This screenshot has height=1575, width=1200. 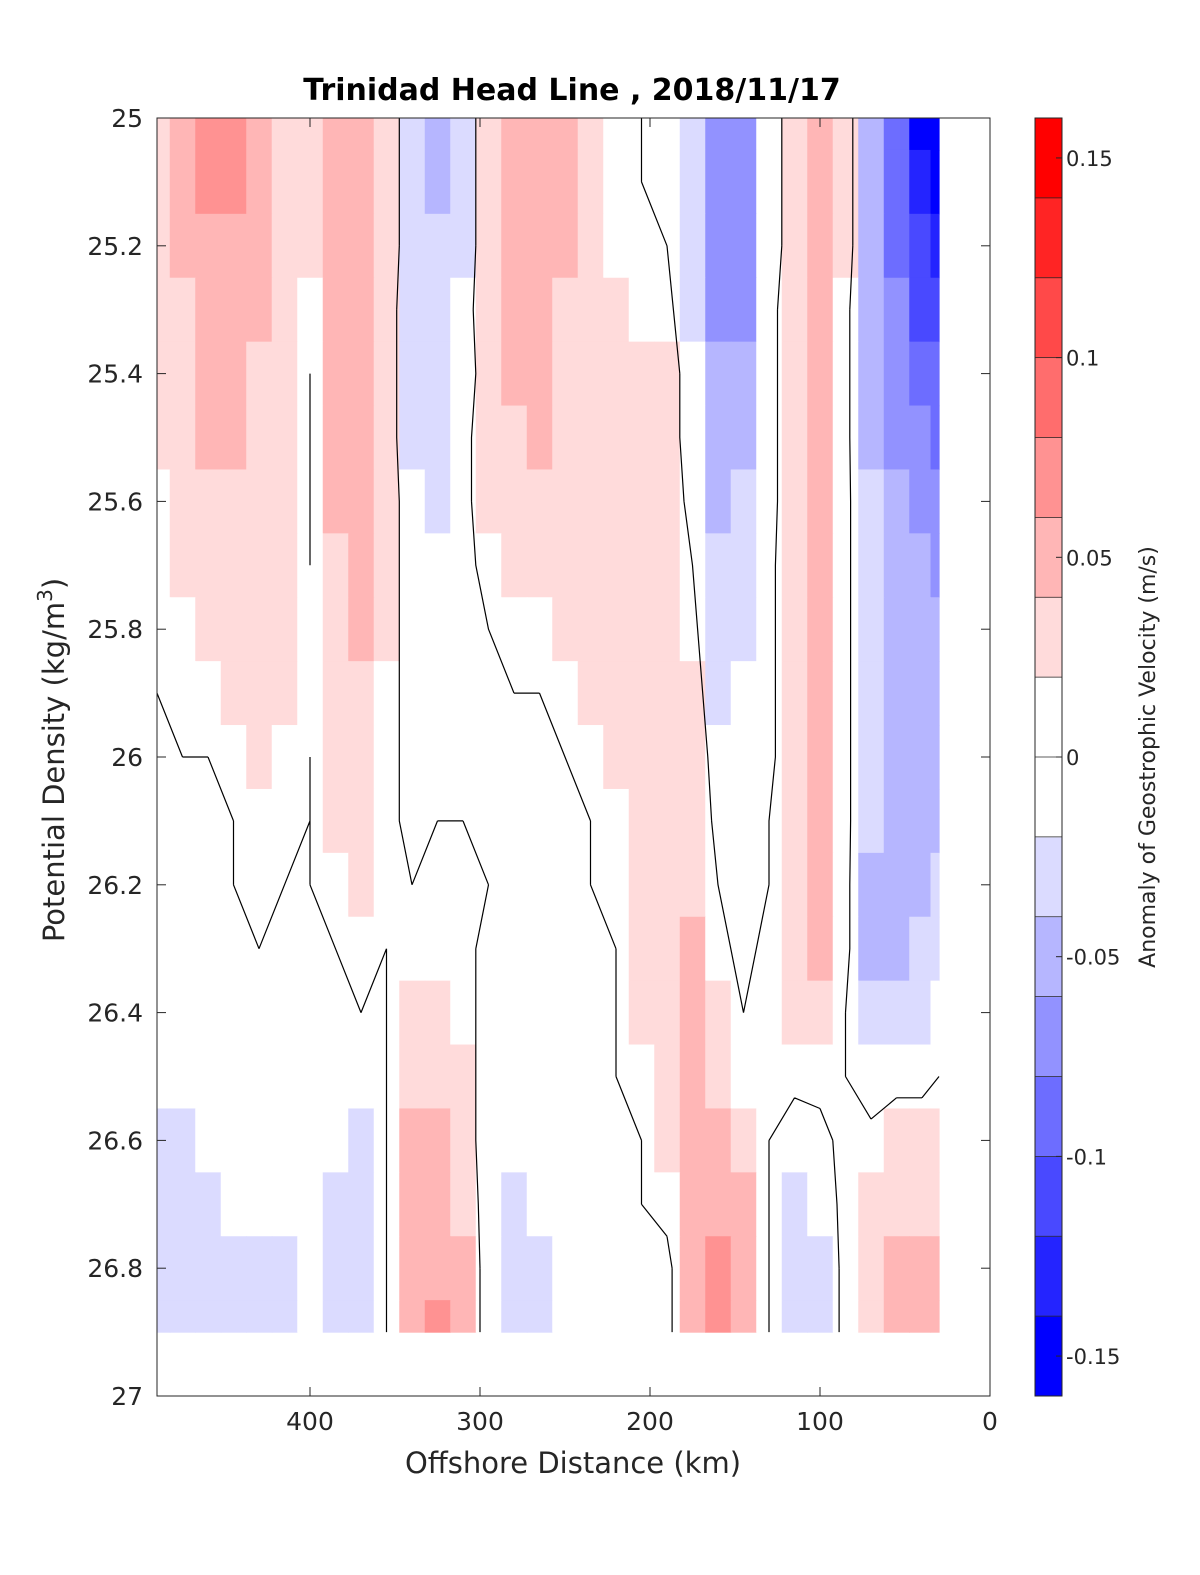 What do you see at coordinates (52, 760) in the screenshot?
I see `y-axis-label: Potential Density (kg/m3)` at bounding box center [52, 760].